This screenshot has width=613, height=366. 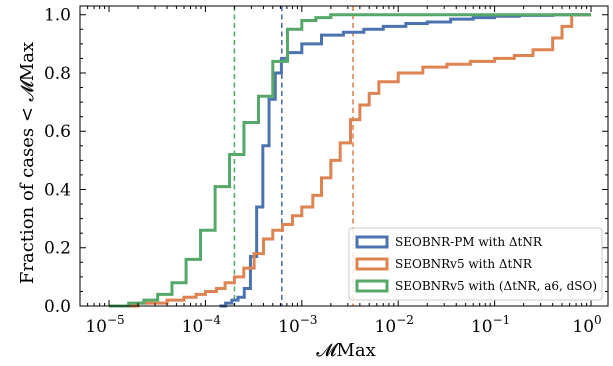 I want to click on y-axis-label: Fraction of cases < 𝓜Max, so click(x=27, y=163).